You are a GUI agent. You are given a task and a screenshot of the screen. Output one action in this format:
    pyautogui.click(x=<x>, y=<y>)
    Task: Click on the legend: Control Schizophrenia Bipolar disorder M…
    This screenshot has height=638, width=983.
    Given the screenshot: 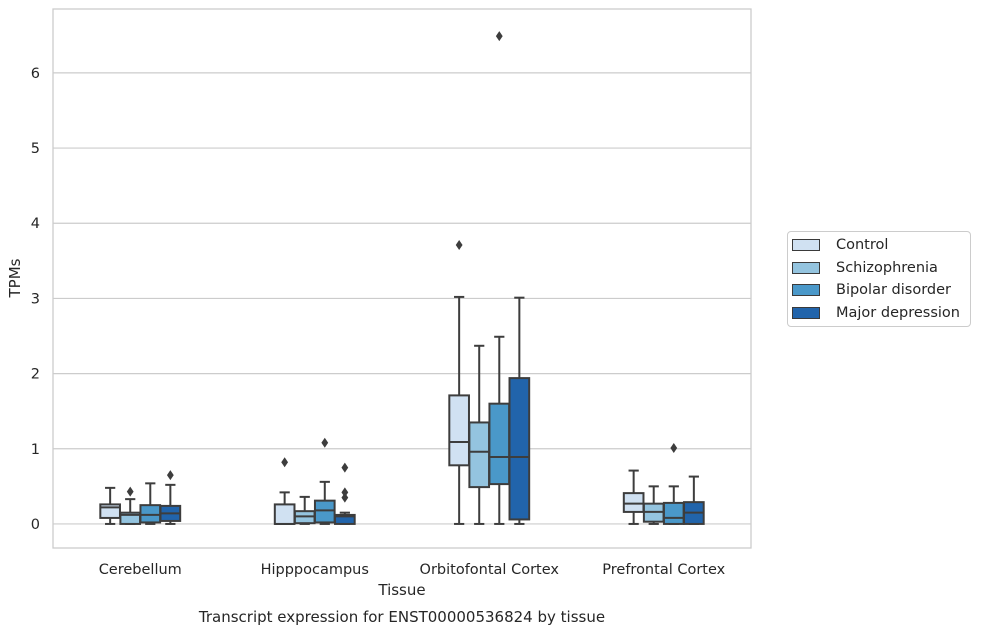 What is the action you would take?
    pyautogui.click(x=879, y=279)
    